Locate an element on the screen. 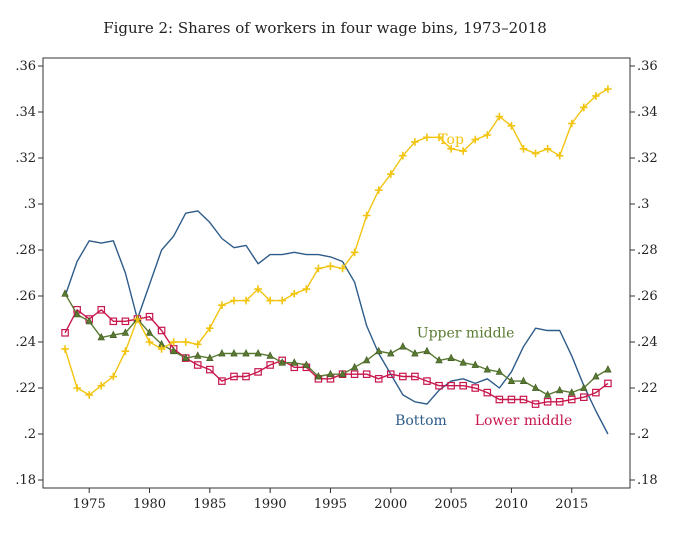  x-tick-label: 1975 is located at coordinates (89, 504).